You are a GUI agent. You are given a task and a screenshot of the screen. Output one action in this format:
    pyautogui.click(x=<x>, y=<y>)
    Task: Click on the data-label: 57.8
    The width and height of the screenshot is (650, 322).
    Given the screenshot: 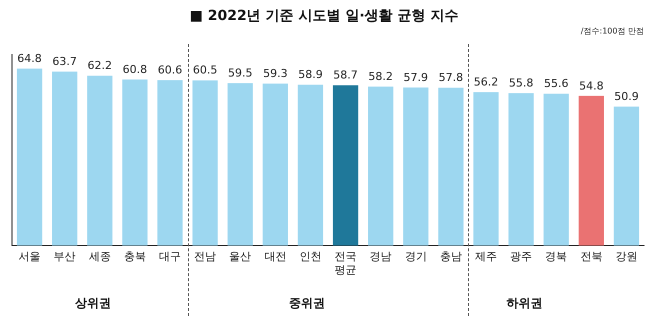 What is the action you would take?
    pyautogui.click(x=451, y=77)
    